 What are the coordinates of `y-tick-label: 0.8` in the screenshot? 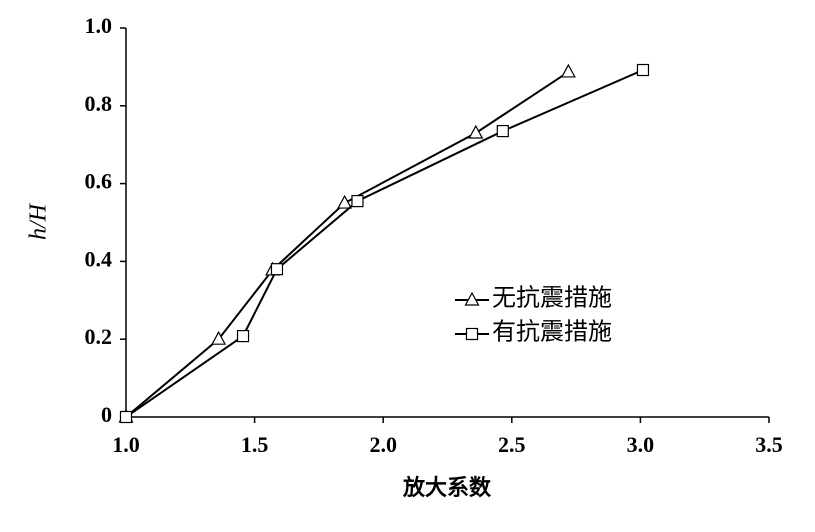 It's located at (99, 103).